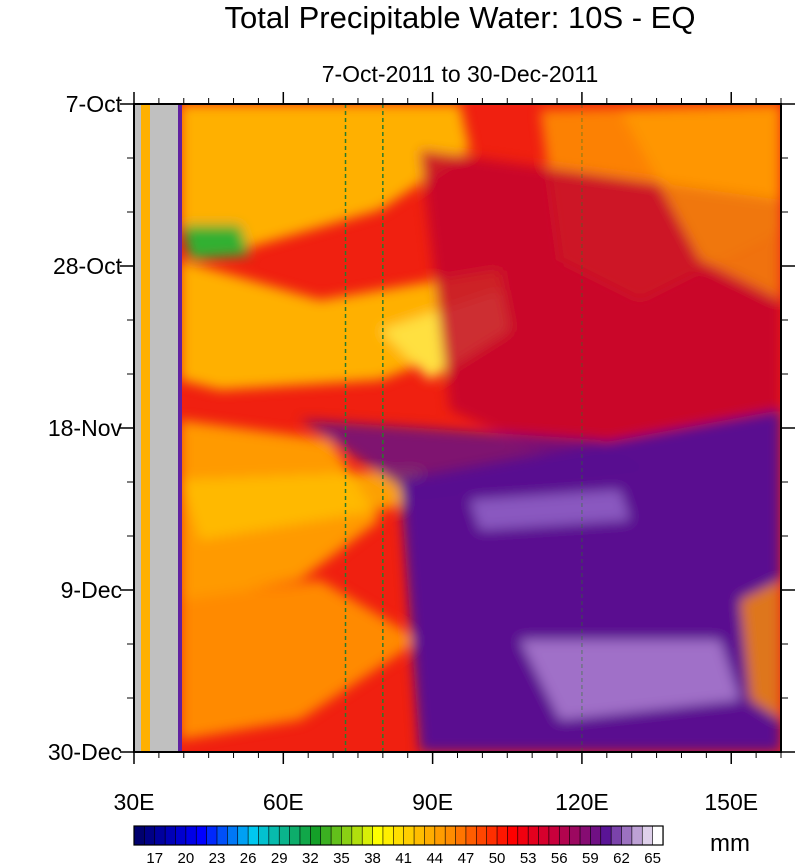  What do you see at coordinates (310, 505) in the screenshot?
I see `yellow-diag-mid` at bounding box center [310, 505].